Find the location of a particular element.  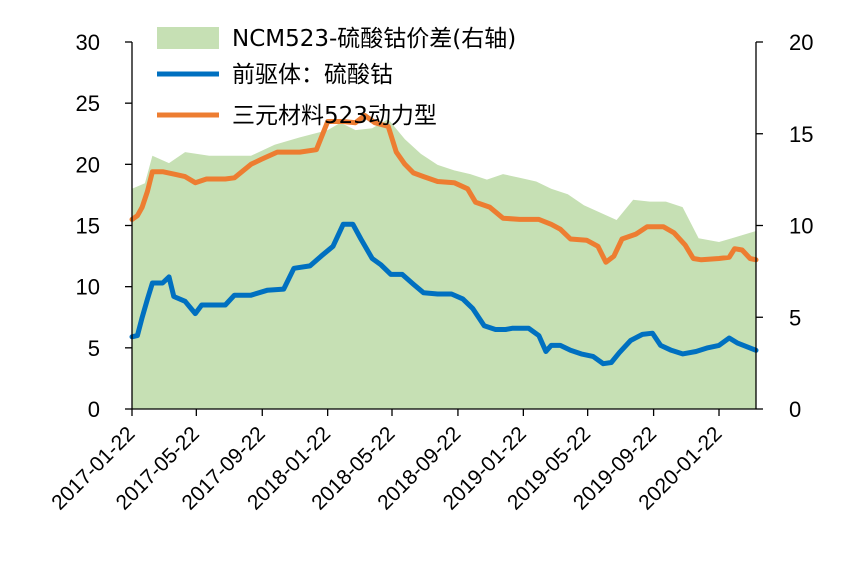

right-y-tick-label: 5 is located at coordinates (795, 317).